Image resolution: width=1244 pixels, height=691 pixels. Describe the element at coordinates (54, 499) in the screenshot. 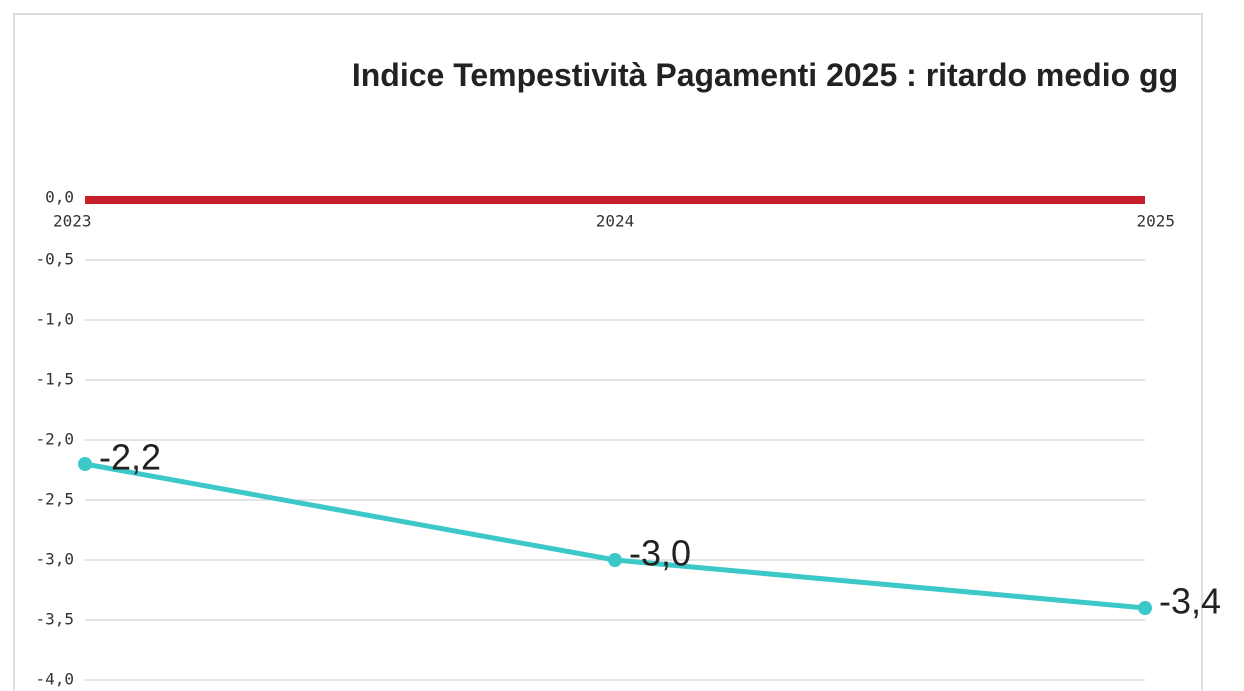

I see `y-tick-label: -2,5` at that location.